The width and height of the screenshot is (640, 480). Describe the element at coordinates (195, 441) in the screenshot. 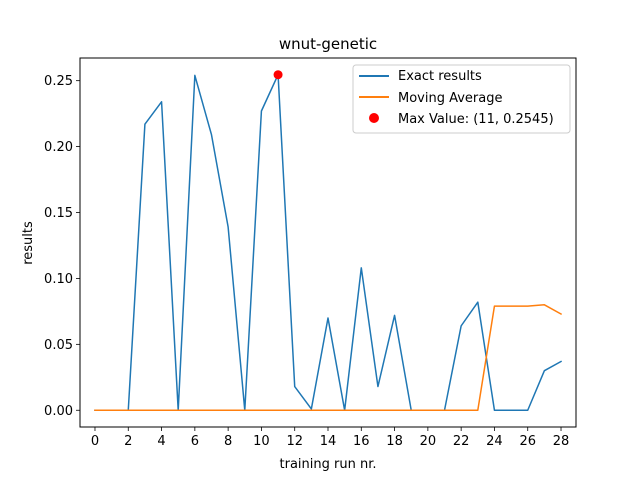

I see `x-tick-label: 6` at that location.